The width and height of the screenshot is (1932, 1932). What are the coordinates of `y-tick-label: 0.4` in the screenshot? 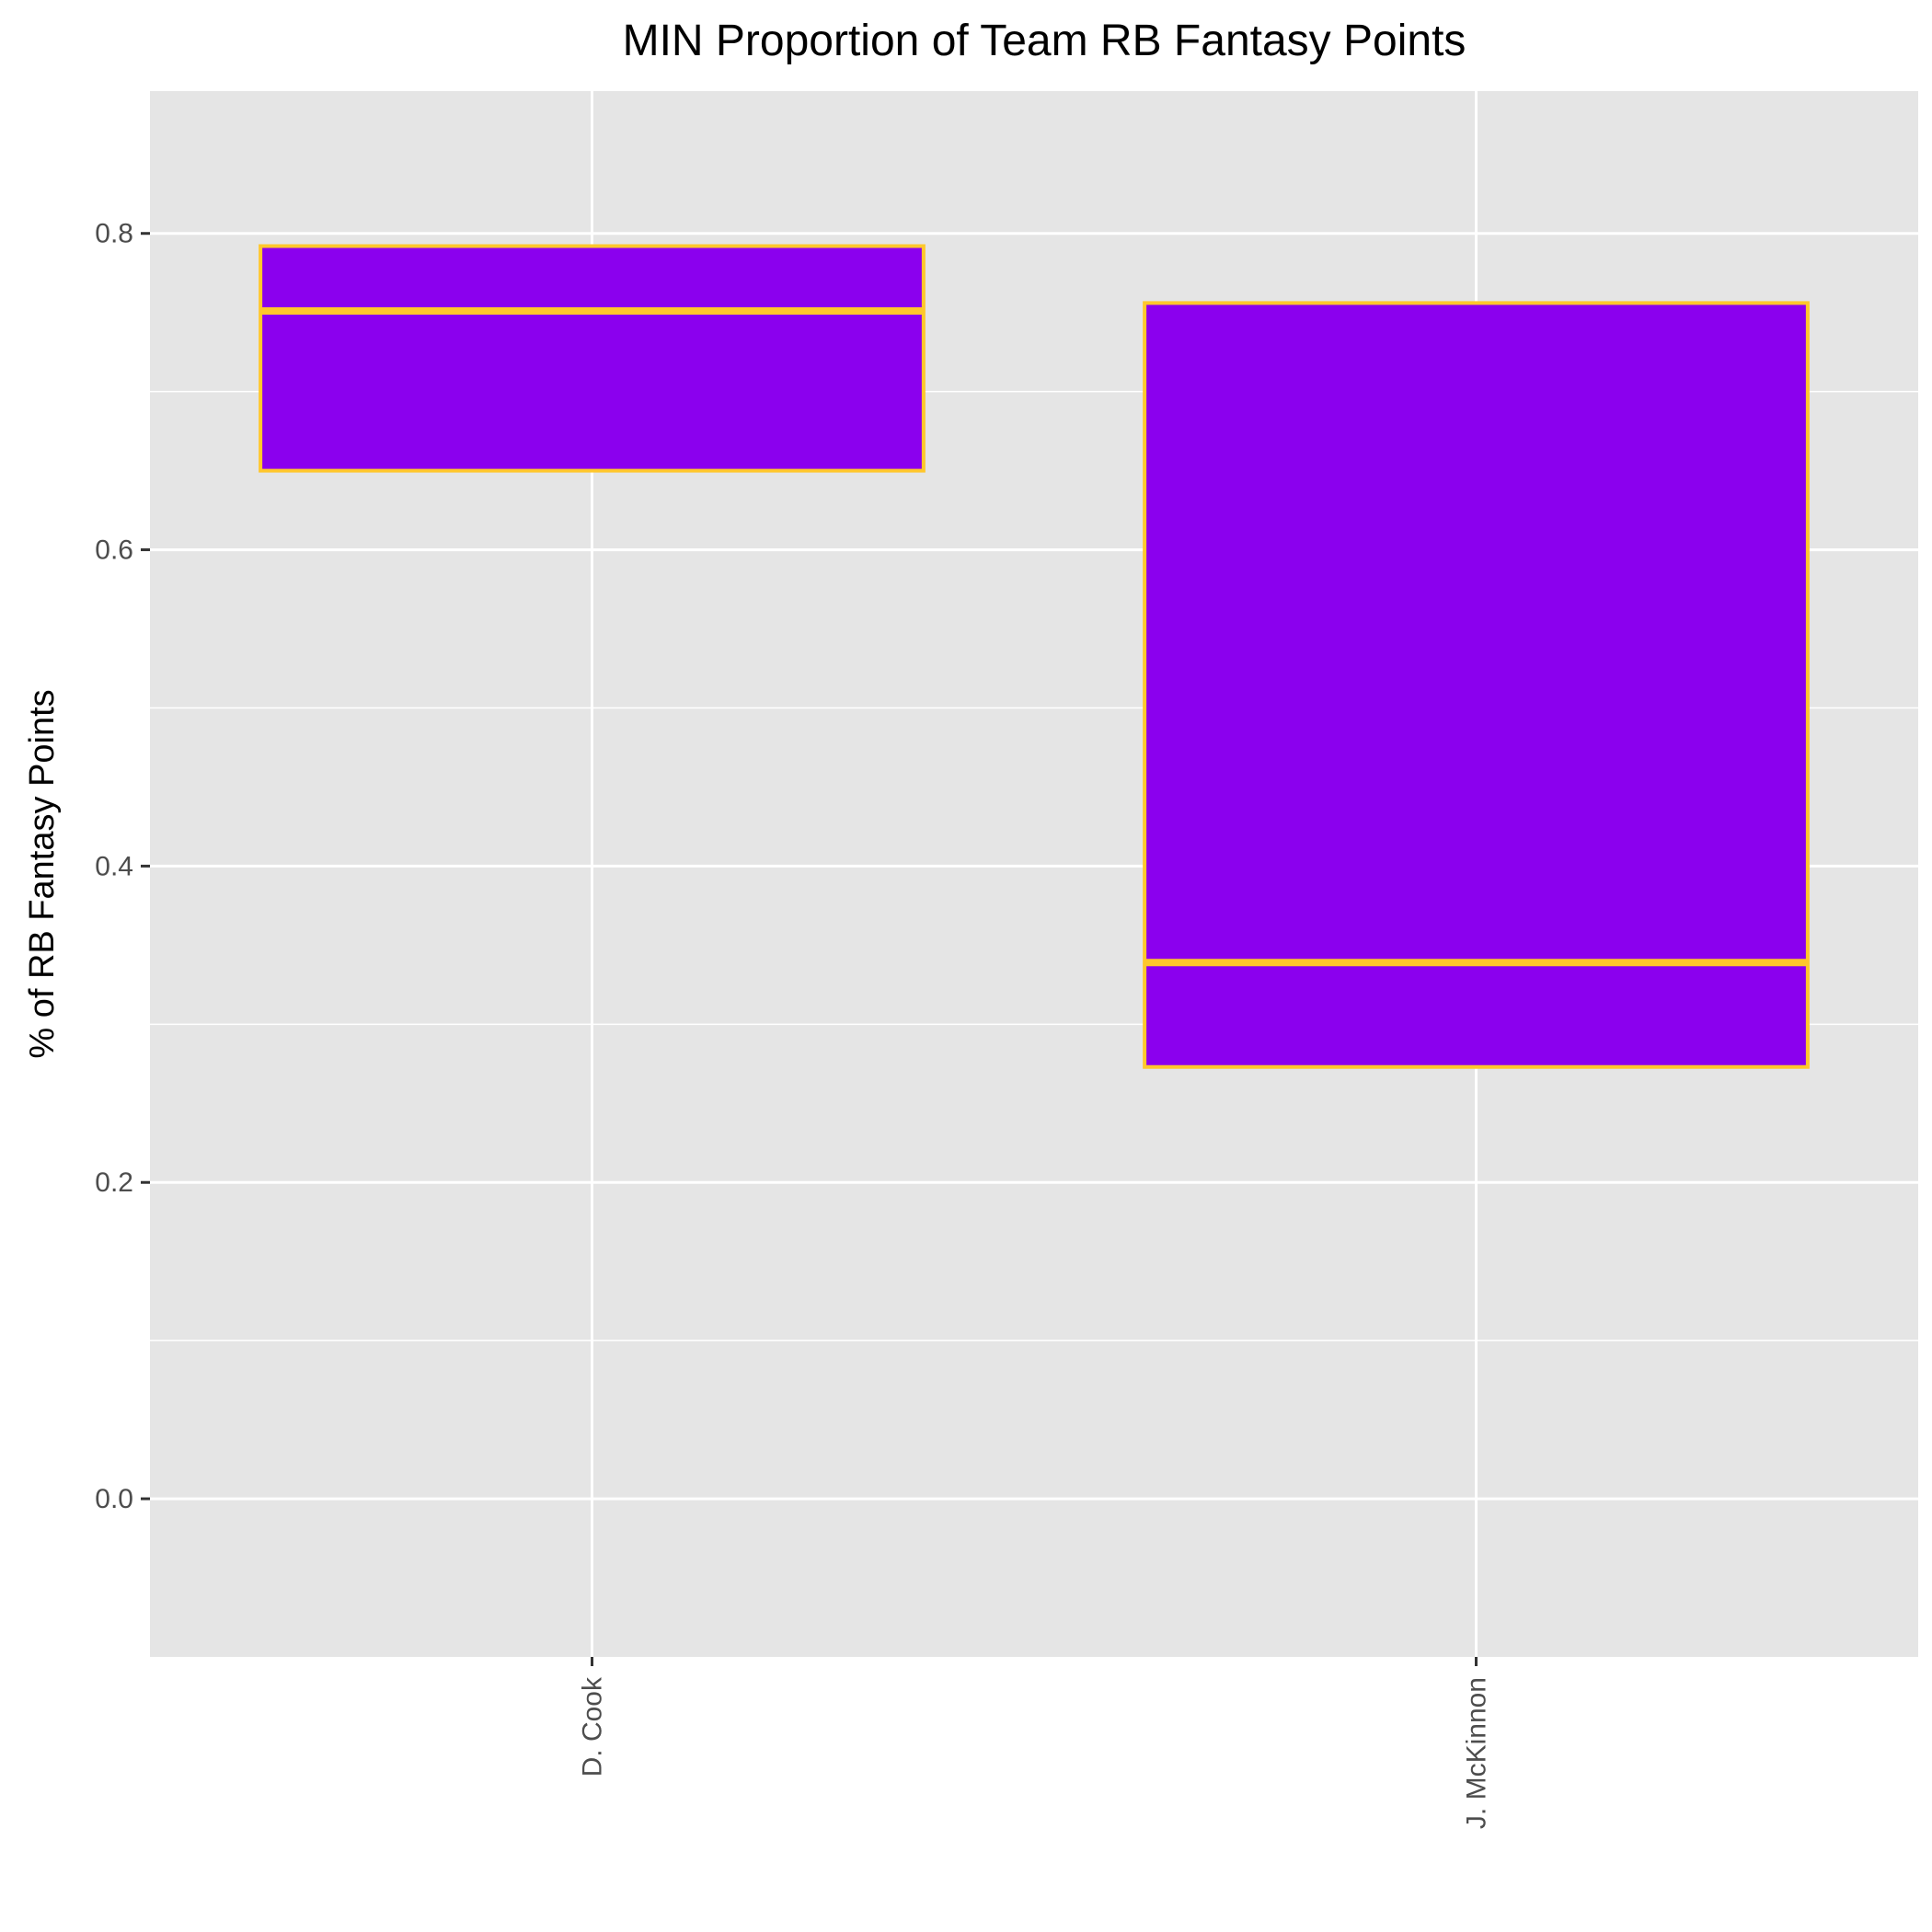 It's located at (114, 866).